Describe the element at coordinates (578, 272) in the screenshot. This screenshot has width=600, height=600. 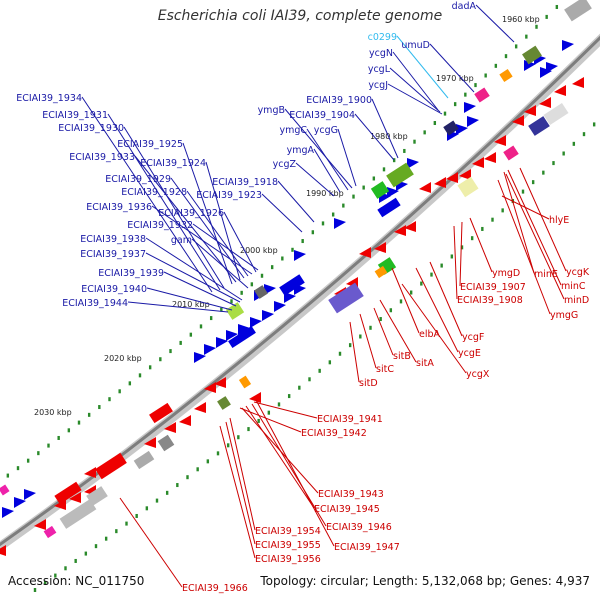
I see `label-reverse-gene: ycgK` at that location.